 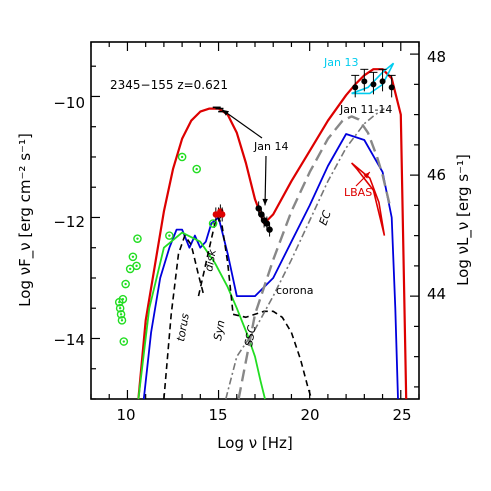 What do you see at coordinates (366, 175) in the screenshot?
I see `arrow-lbas-head` at bounding box center [366, 175].